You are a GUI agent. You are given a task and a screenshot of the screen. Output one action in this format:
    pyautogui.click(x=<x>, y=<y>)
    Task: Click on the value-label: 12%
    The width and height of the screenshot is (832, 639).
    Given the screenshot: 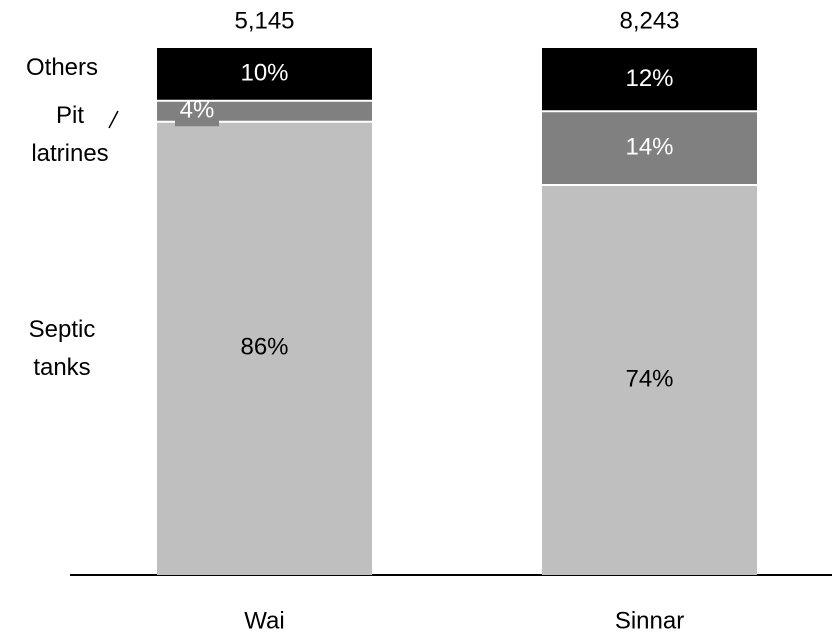 What is the action you would take?
    pyautogui.click(x=649, y=78)
    